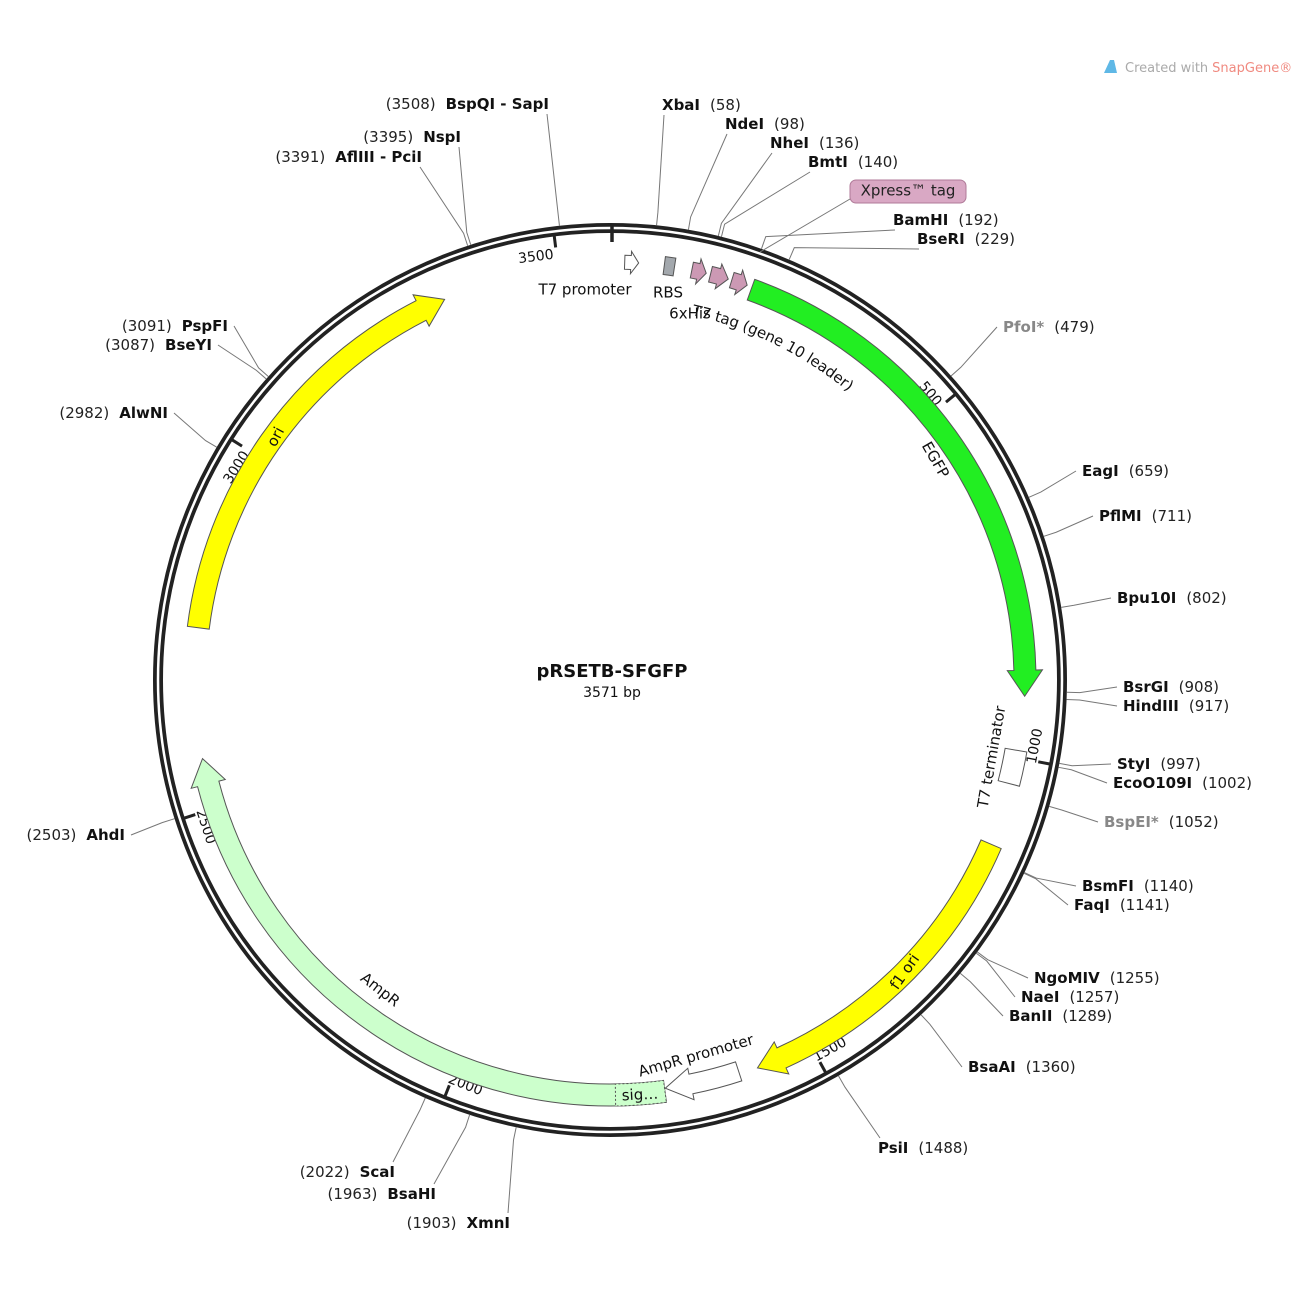  I want to click on site-name: BspEI*, so click(1131, 822).